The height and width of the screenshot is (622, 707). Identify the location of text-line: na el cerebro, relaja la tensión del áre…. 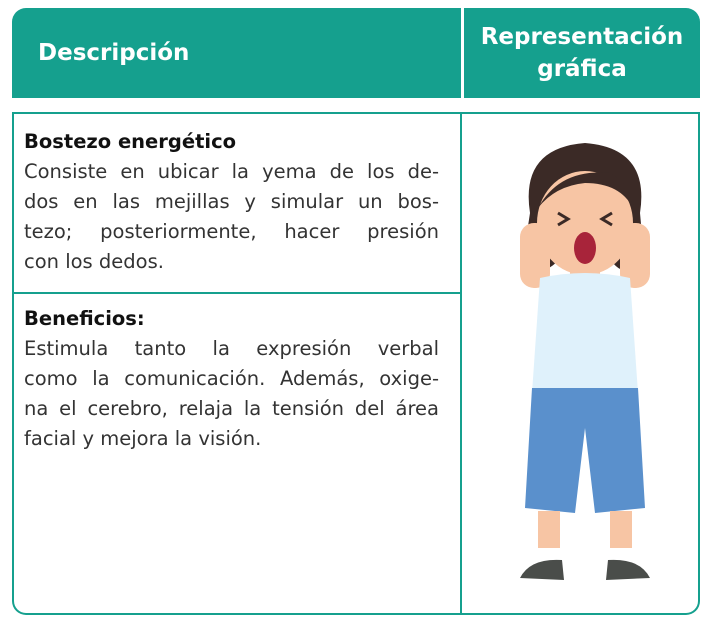
(231, 408).